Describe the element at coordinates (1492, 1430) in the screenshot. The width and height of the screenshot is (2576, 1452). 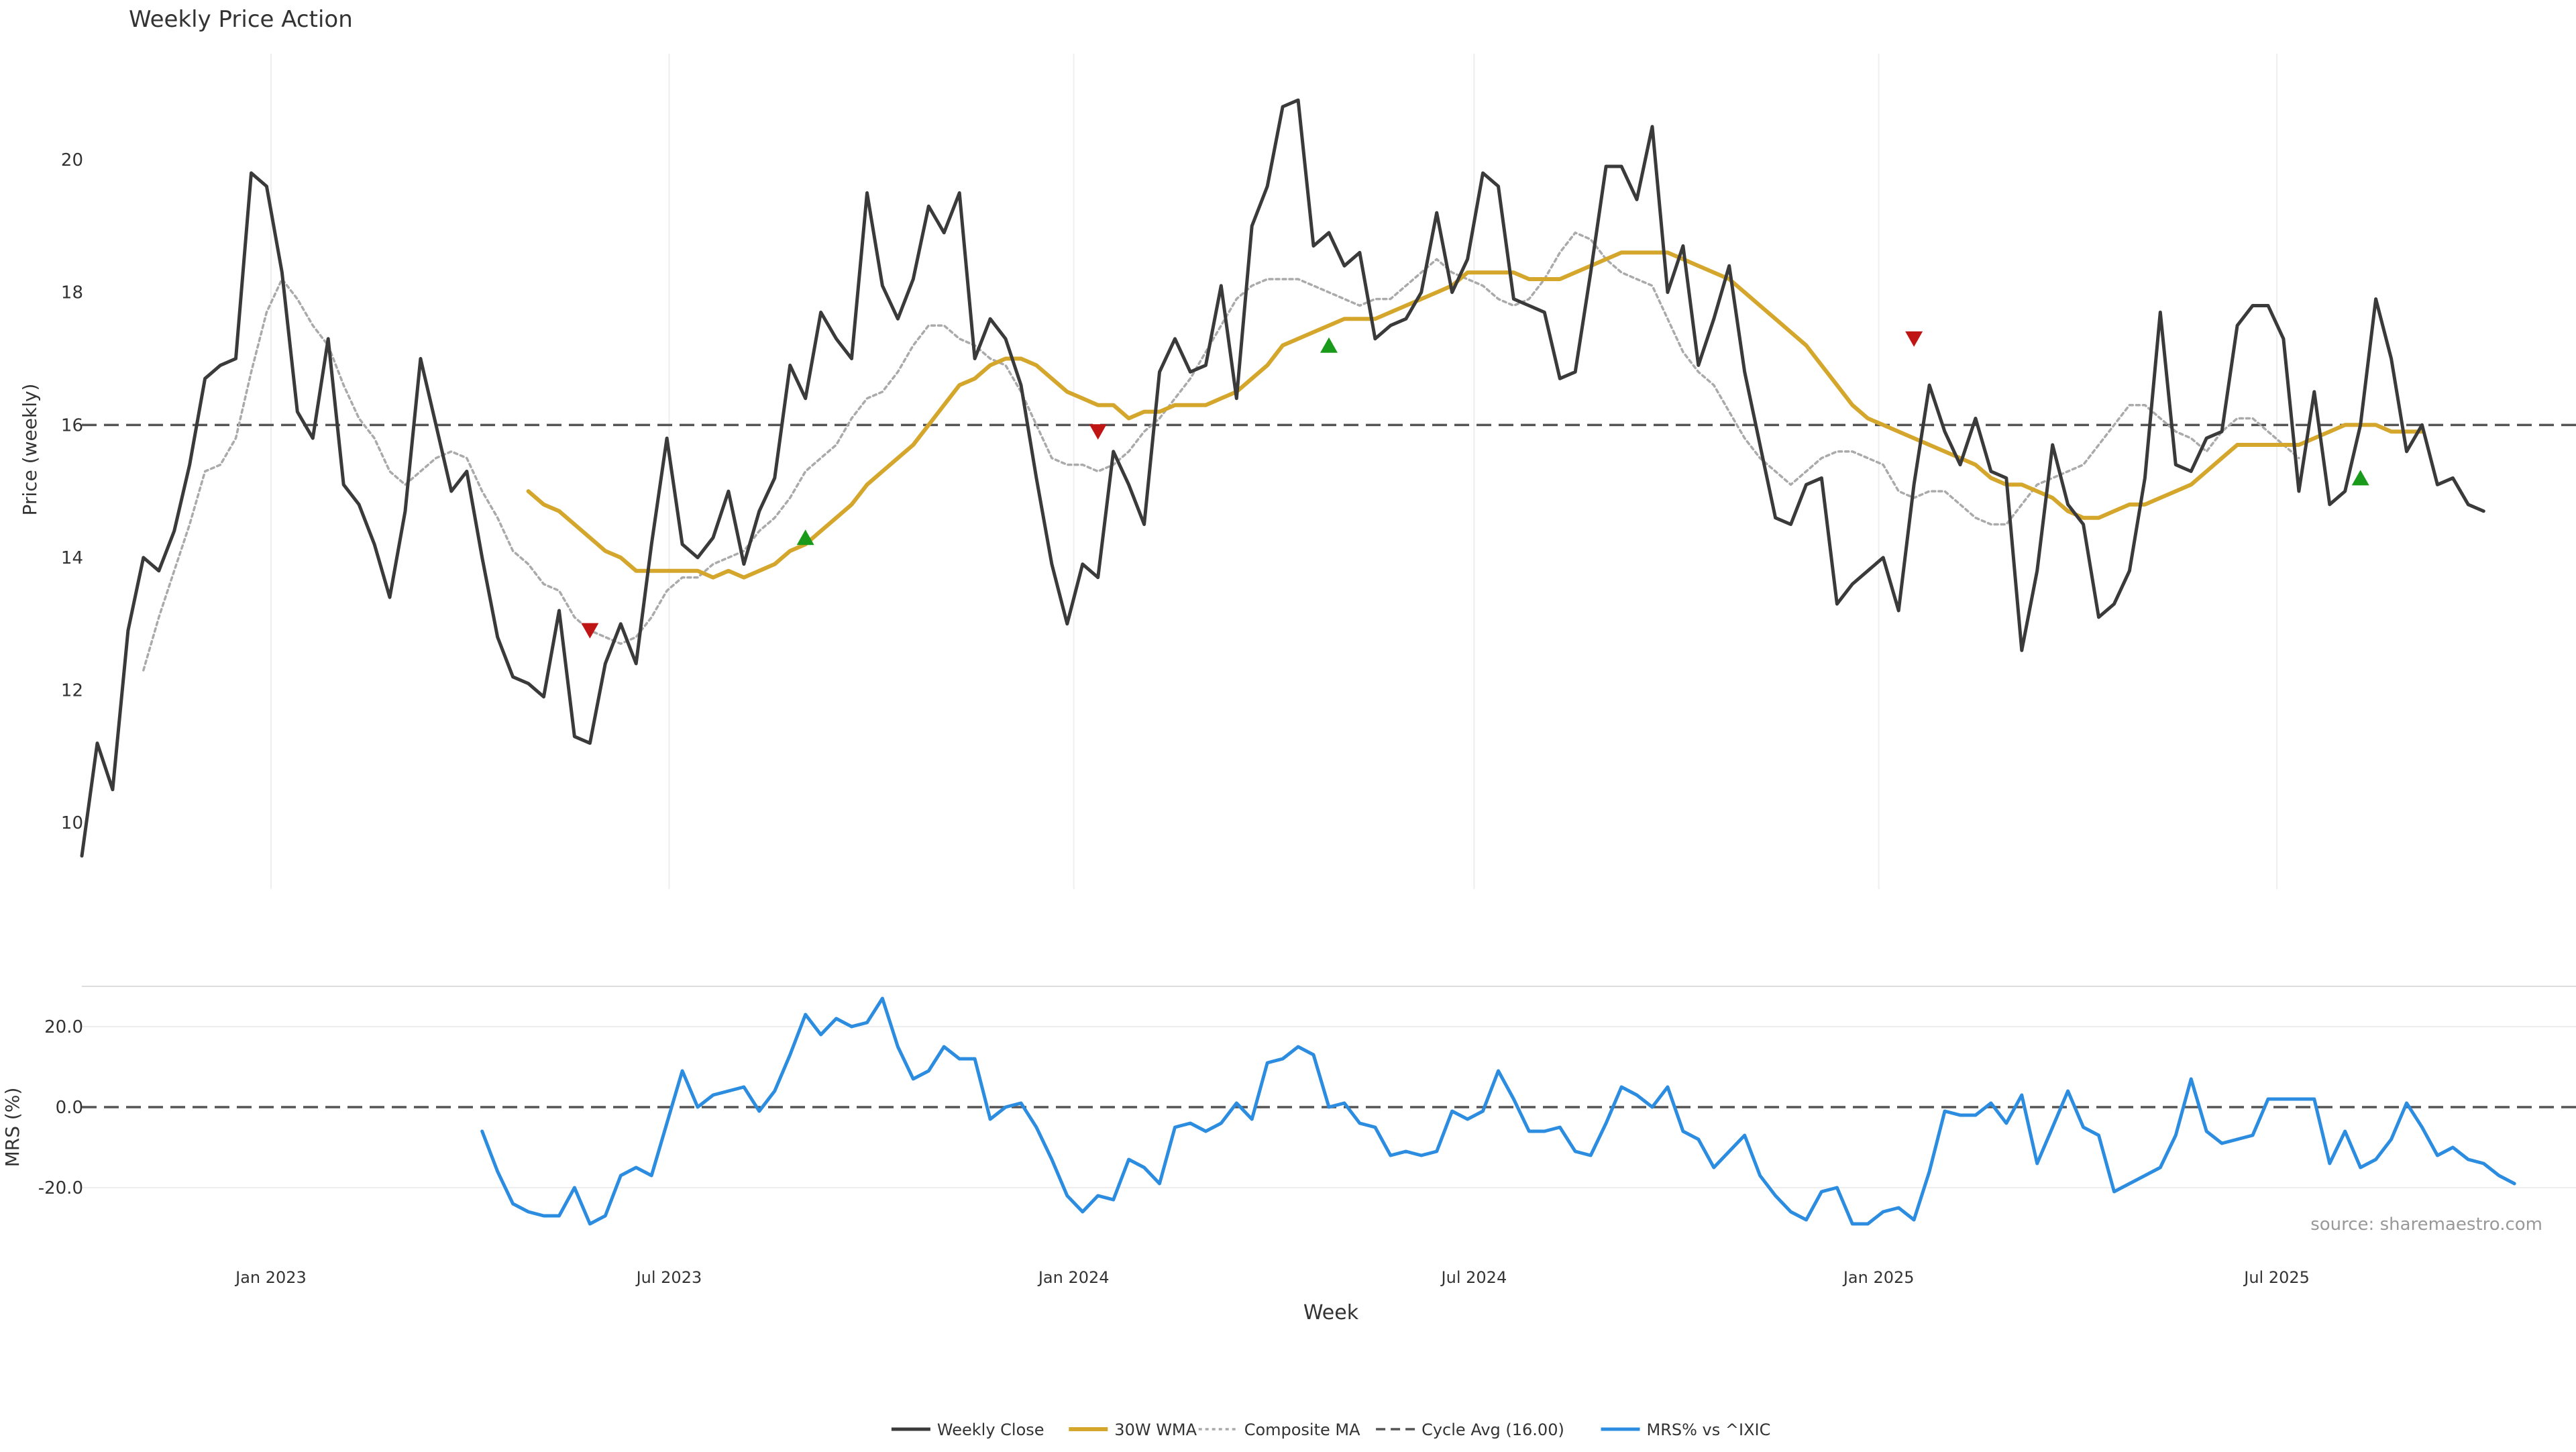
I see `legend-item-cycle-avg-label: Cycle Avg (16.00)` at that location.